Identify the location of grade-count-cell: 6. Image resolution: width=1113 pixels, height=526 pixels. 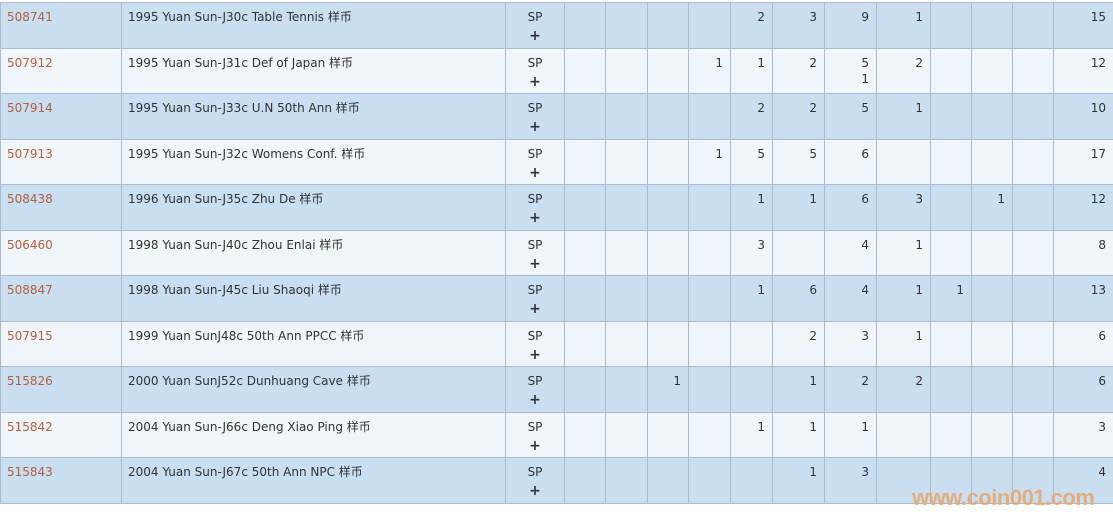
(850, 207).